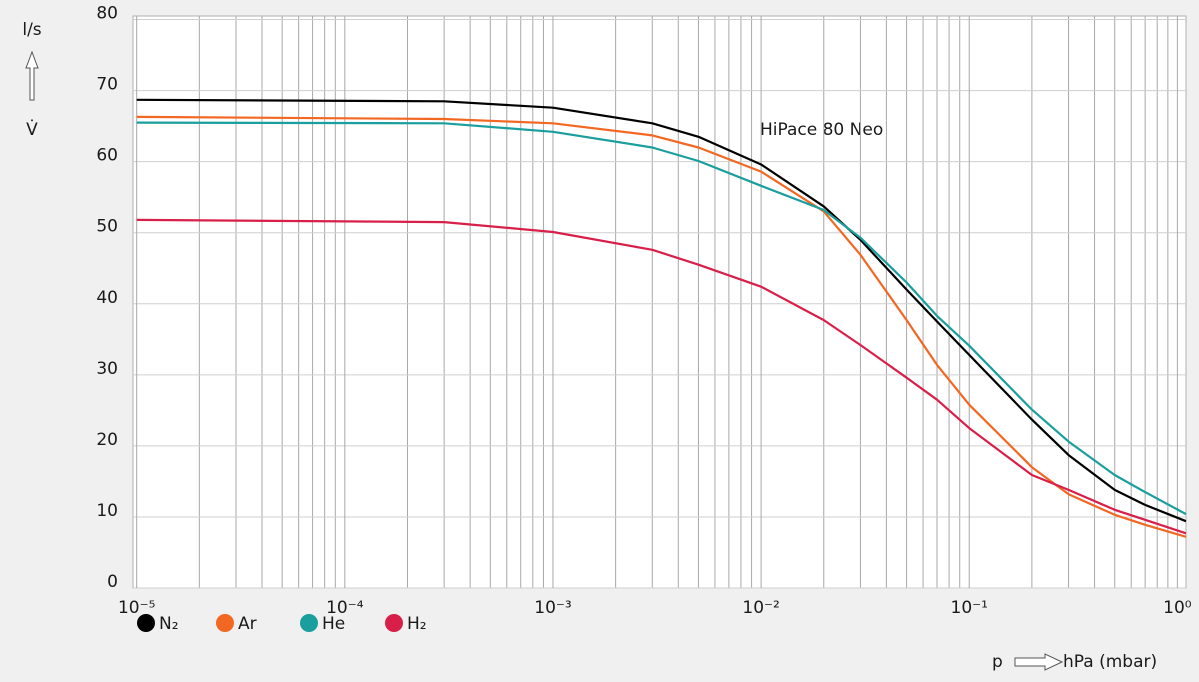 This screenshot has height=682, width=1199. I want to click on legend-label: Ar, so click(247, 624).